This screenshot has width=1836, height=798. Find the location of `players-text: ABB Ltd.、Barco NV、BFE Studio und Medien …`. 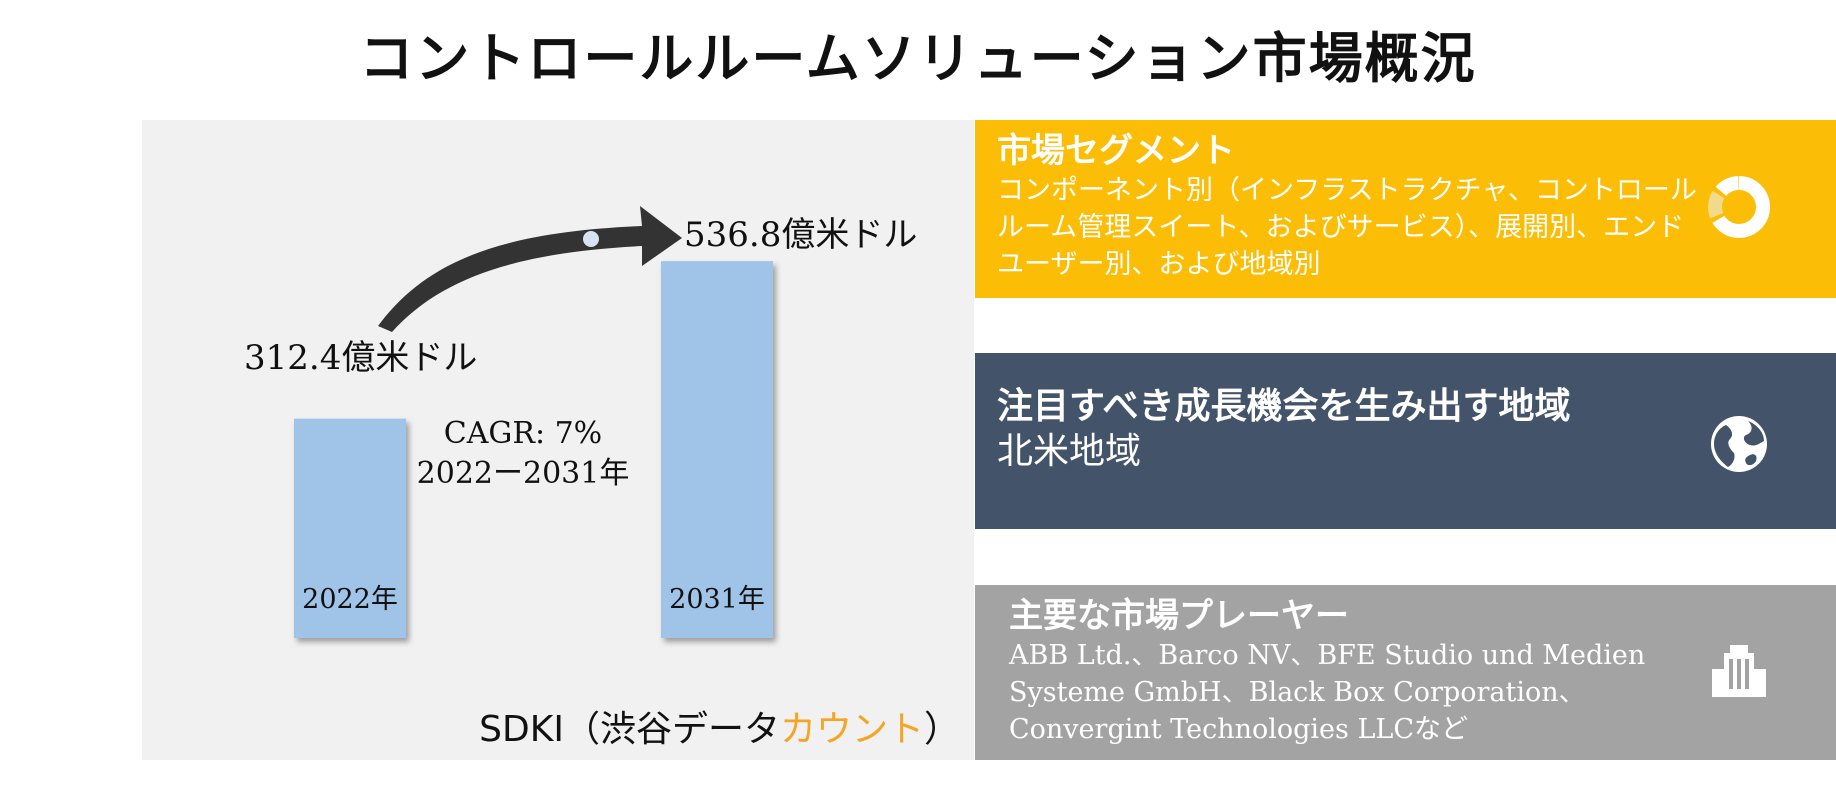

players-text: ABB Ltd.、Barco NV、BFE Studio und Medien … is located at coordinates (1327, 692).